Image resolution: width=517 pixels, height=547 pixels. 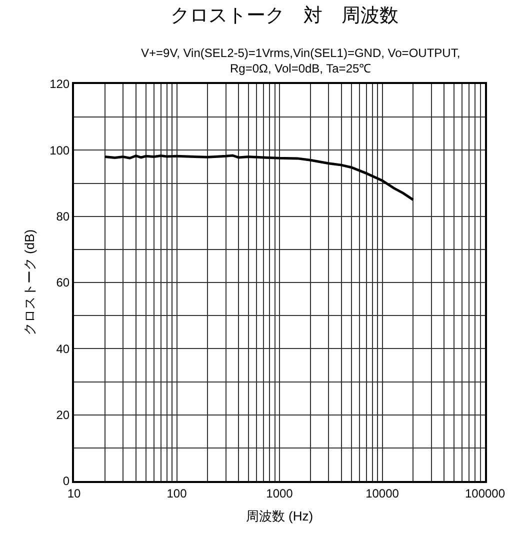 I want to click on y-tick-label: 0, so click(x=66, y=481).